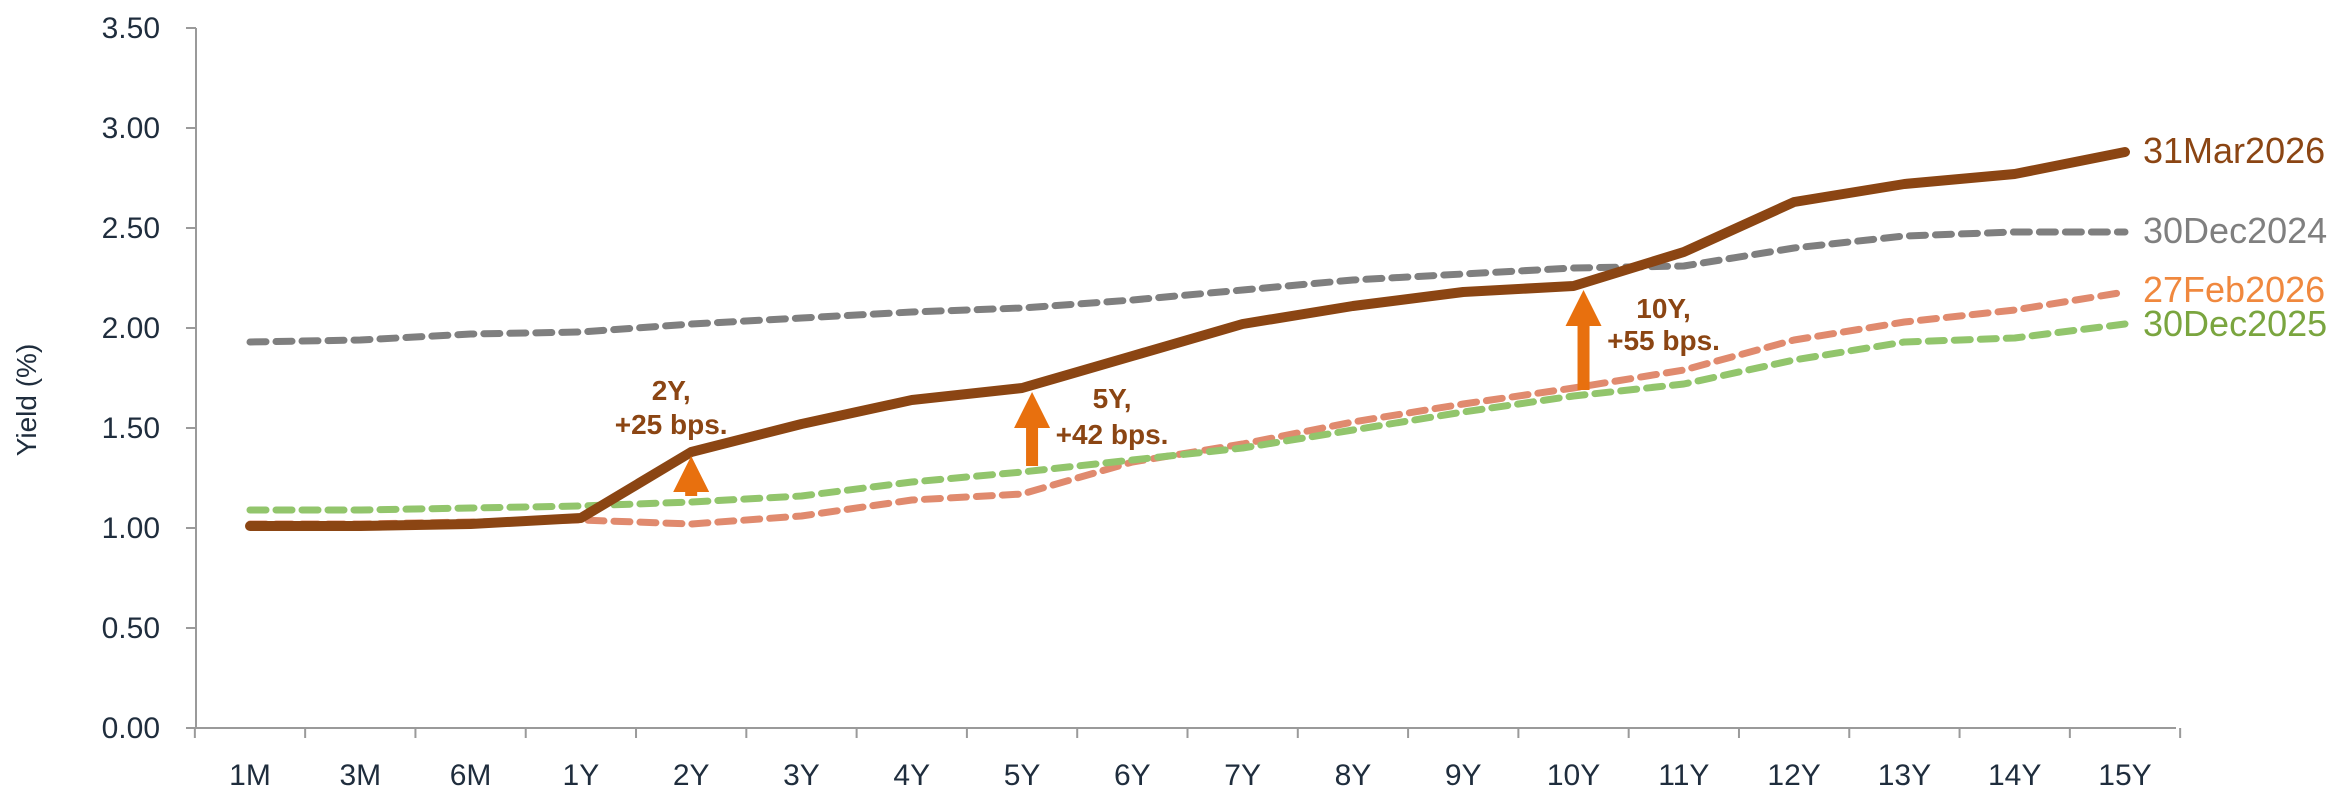 Image resolution: width=2351 pixels, height=788 pixels. Describe the element at coordinates (131, 528) in the screenshot. I see `y-tick-label: 1.00` at that location.